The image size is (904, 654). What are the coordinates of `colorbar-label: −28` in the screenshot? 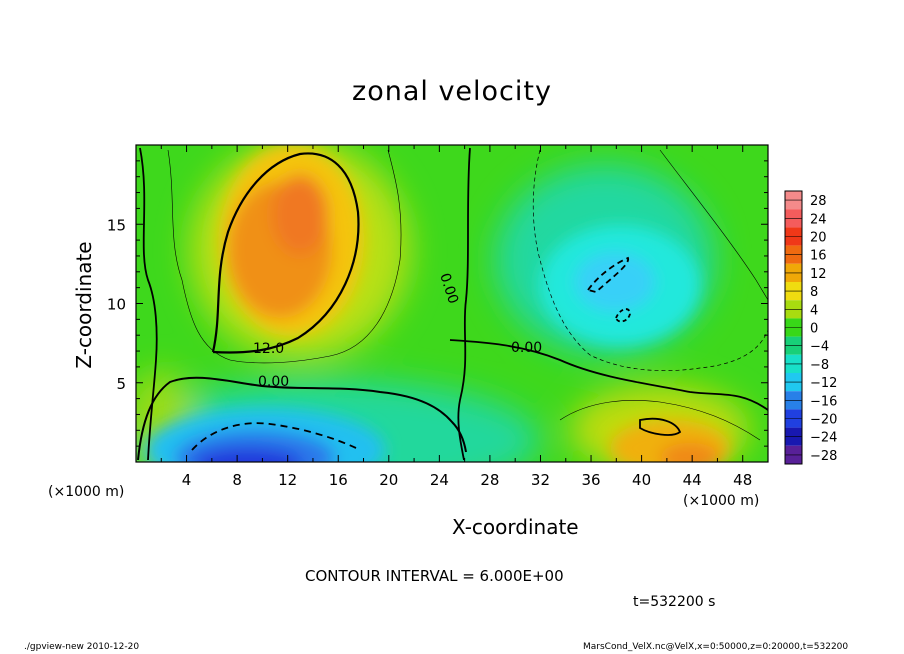 It's located at (823, 456).